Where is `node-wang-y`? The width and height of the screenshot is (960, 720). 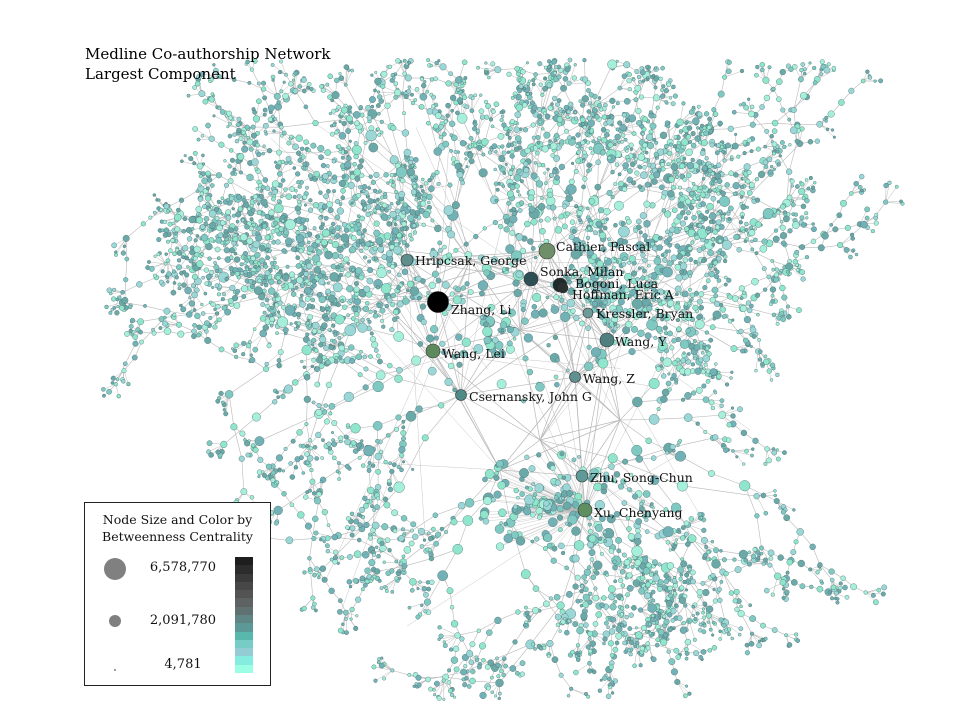
node-wang-y is located at coordinates (607, 340).